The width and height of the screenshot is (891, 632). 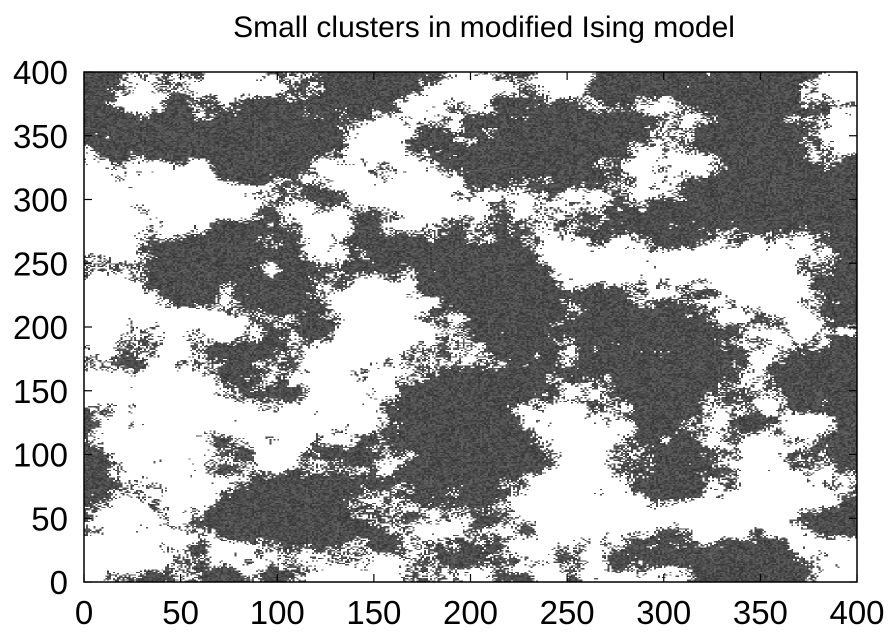 What do you see at coordinates (180, 612) in the screenshot?
I see `x-tick-label: 50` at bounding box center [180, 612].